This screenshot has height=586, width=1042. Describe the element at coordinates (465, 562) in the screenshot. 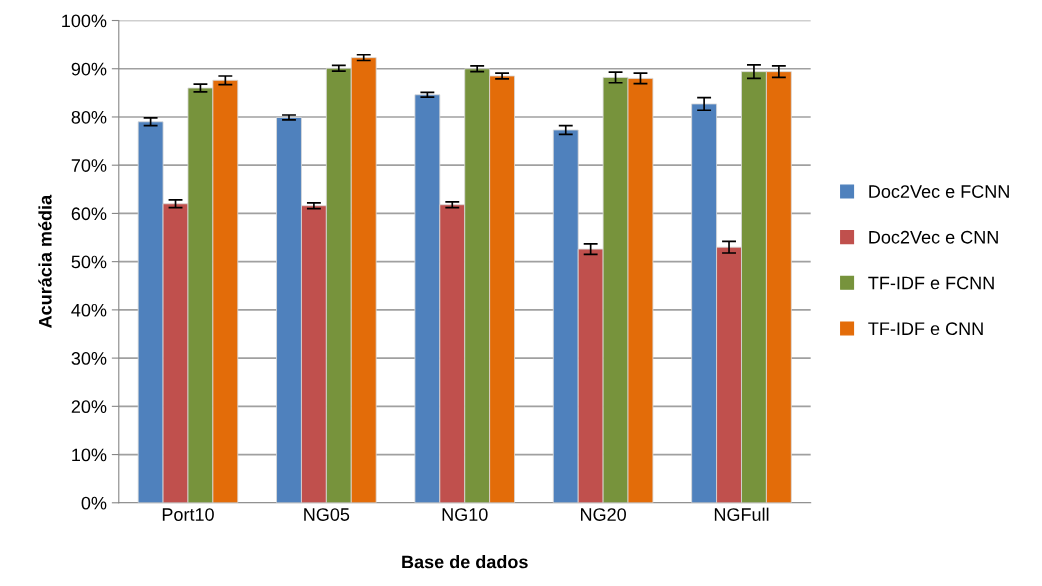

I see `x-axis-title: Base de dados` at that location.